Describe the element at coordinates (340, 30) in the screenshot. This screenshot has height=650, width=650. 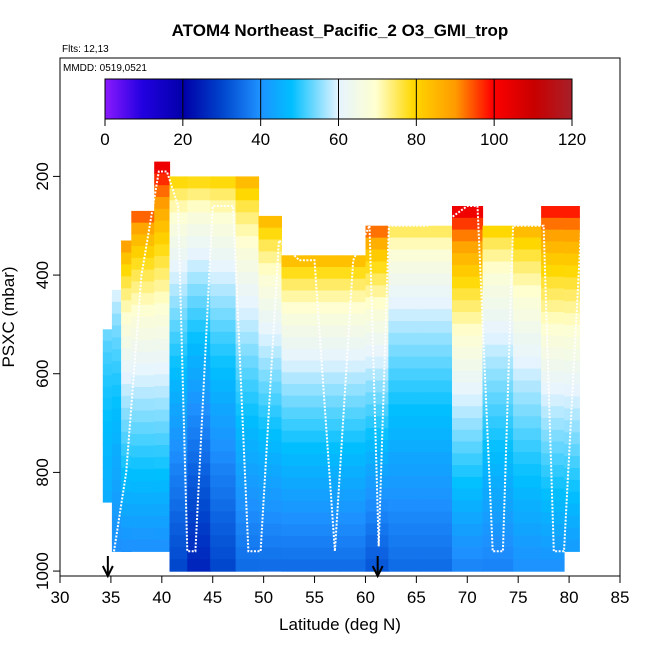
I see `chart-title: ATOM4 Northeast_Pacific_2 O3_GMI_trop` at that location.